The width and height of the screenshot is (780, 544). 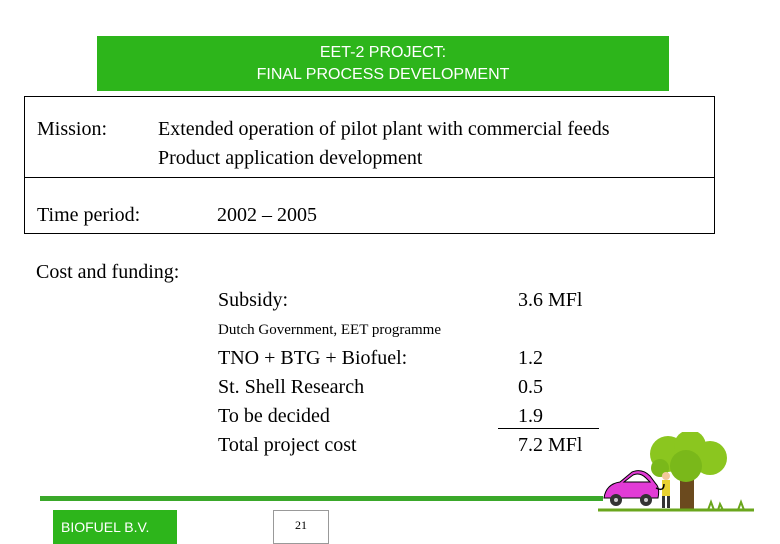 I want to click on title-line-2: FINAL PROCESS DEVELOPMENT, so click(x=383, y=74).